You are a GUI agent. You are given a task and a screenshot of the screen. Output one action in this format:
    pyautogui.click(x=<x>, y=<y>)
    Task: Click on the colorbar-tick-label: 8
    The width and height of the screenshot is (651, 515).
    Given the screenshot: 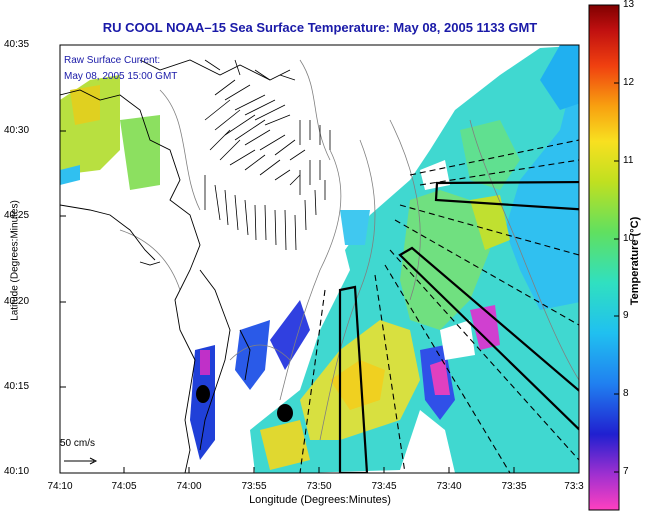 What is the action you would take?
    pyautogui.click(x=626, y=393)
    